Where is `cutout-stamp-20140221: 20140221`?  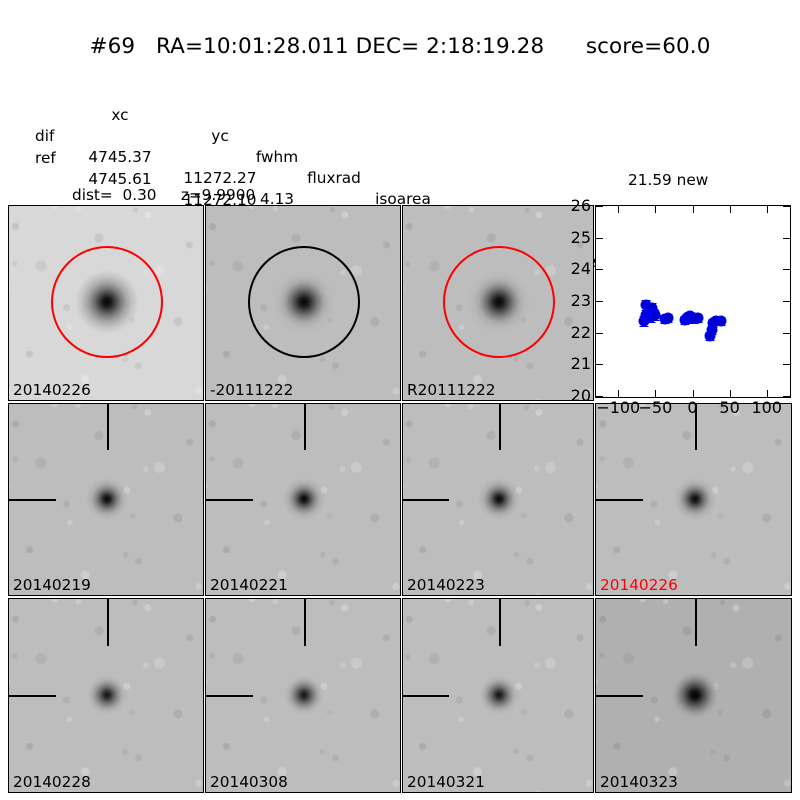
cutout-stamp-20140221: 20140221 is located at coordinates (303, 499).